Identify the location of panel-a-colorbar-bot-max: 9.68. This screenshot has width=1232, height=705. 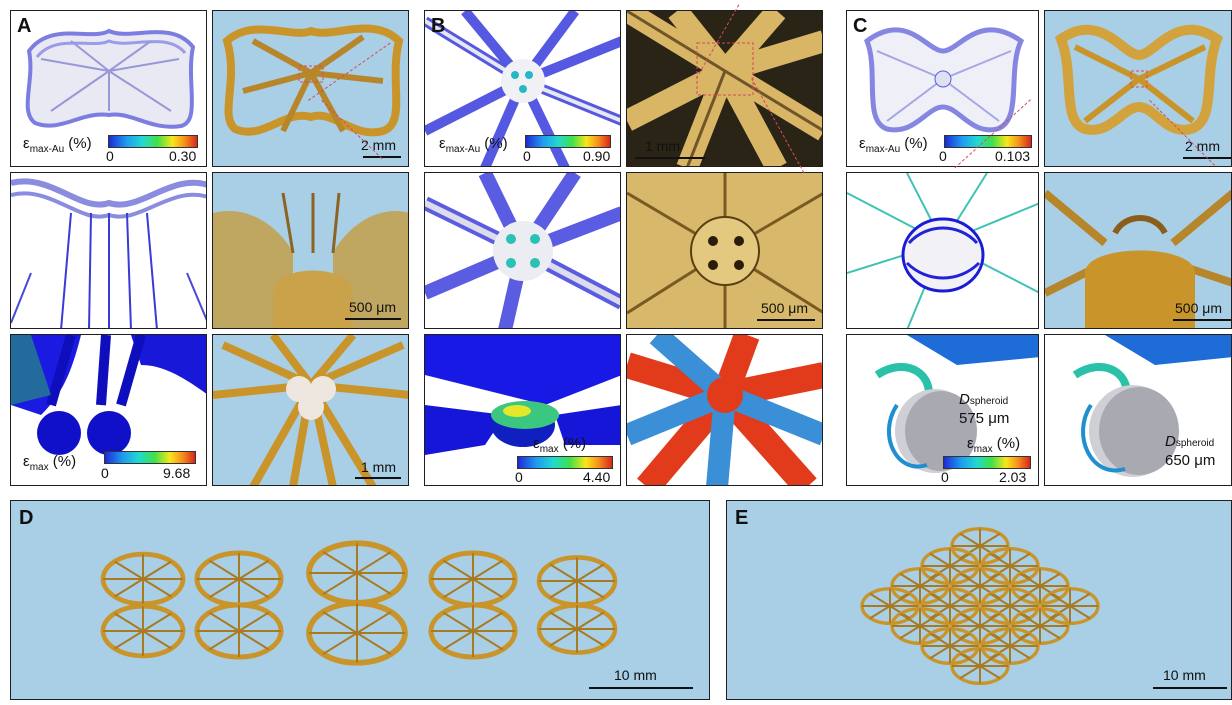
(177, 473).